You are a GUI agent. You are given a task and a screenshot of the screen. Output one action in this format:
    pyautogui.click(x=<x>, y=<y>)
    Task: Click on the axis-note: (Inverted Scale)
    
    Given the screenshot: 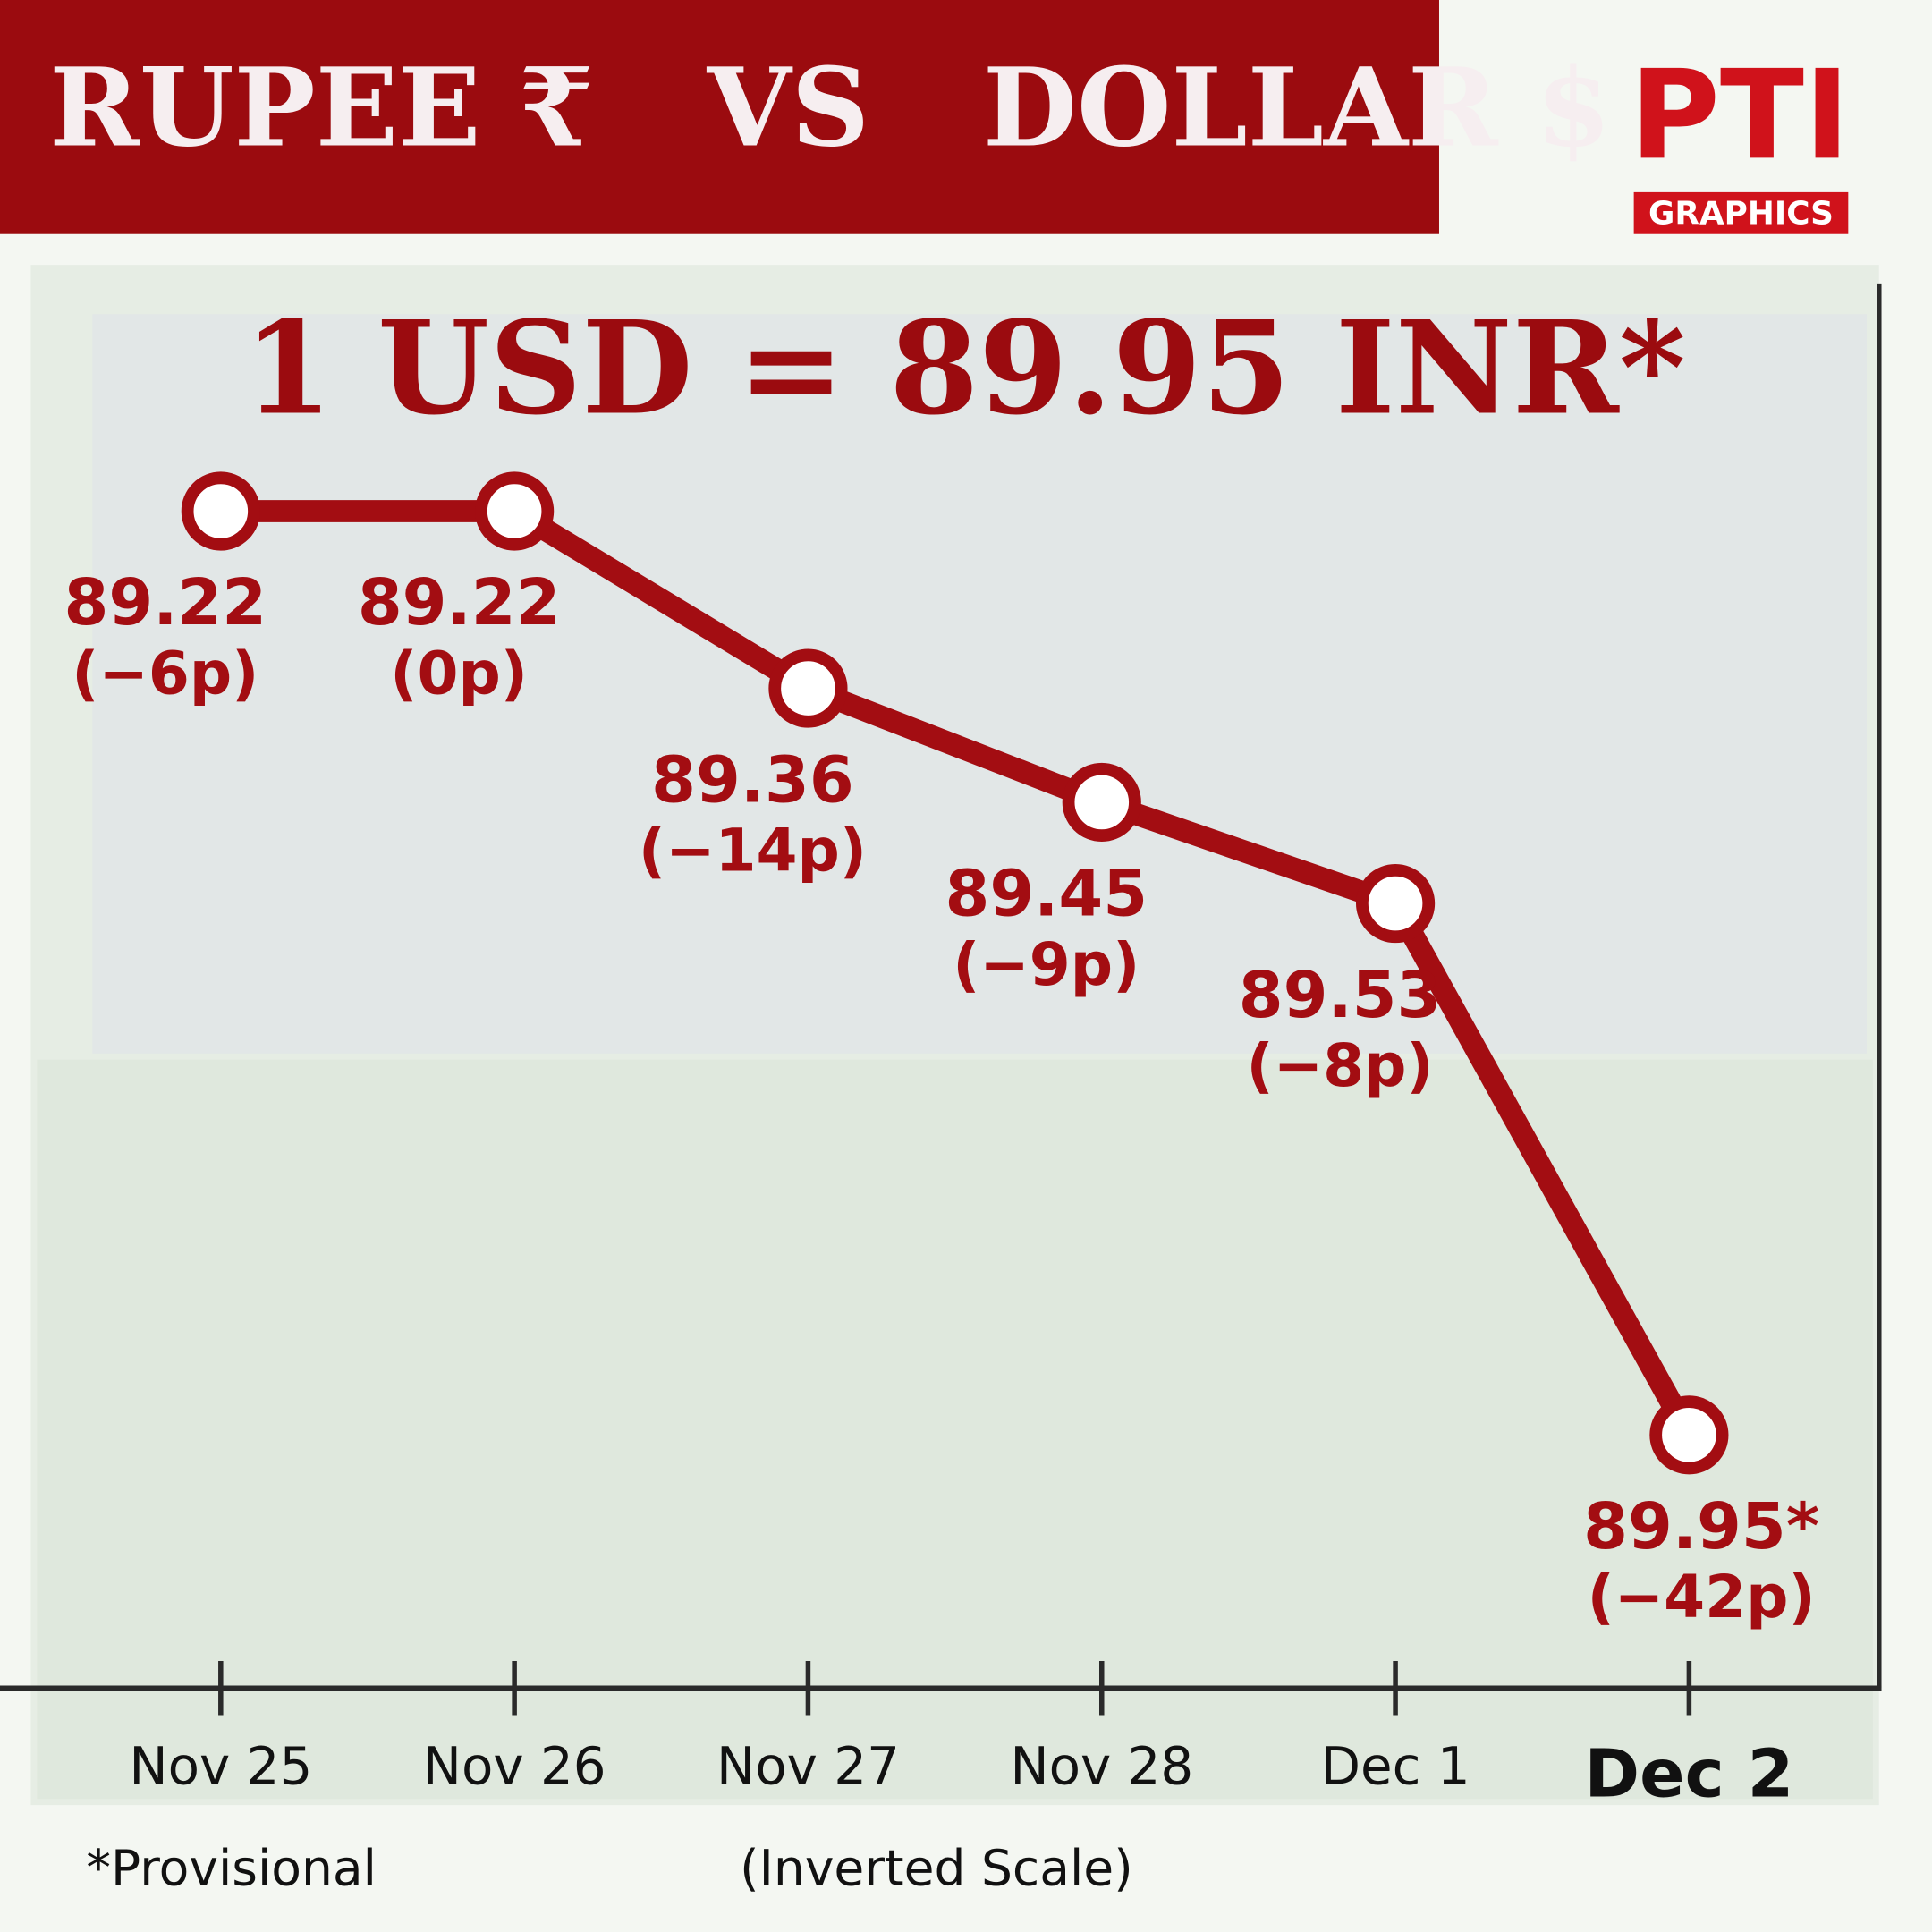 What is the action you would take?
    pyautogui.click(x=936, y=1868)
    